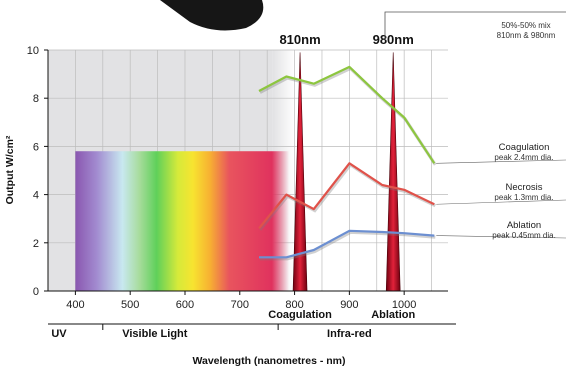 The width and height of the screenshot is (566, 371). What do you see at coordinates (212, 15) in the screenshot?
I see `device-image` at bounding box center [212, 15].